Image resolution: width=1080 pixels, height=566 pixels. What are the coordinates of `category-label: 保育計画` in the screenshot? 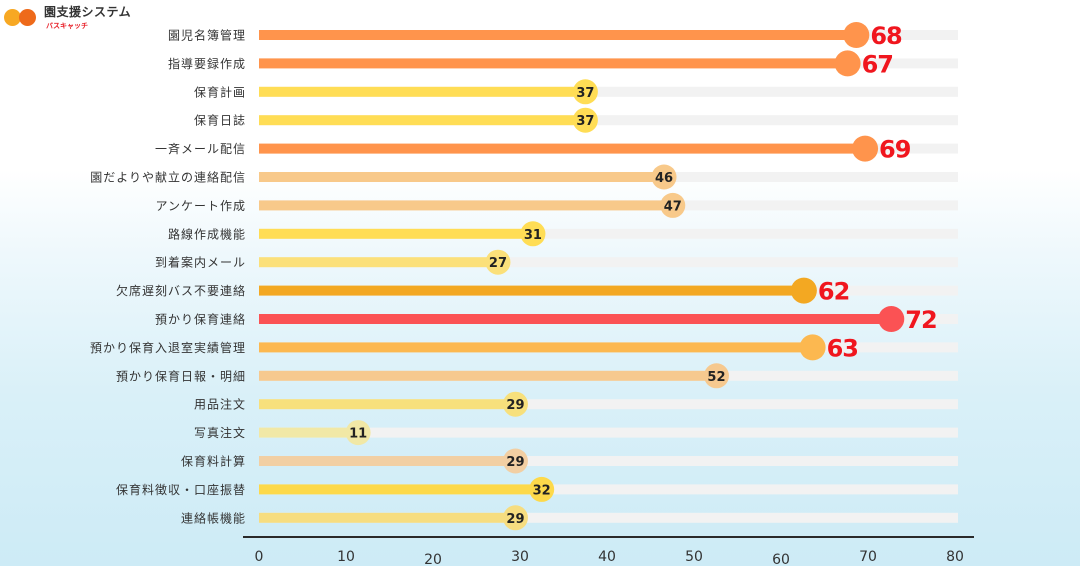 It's located at (220, 91).